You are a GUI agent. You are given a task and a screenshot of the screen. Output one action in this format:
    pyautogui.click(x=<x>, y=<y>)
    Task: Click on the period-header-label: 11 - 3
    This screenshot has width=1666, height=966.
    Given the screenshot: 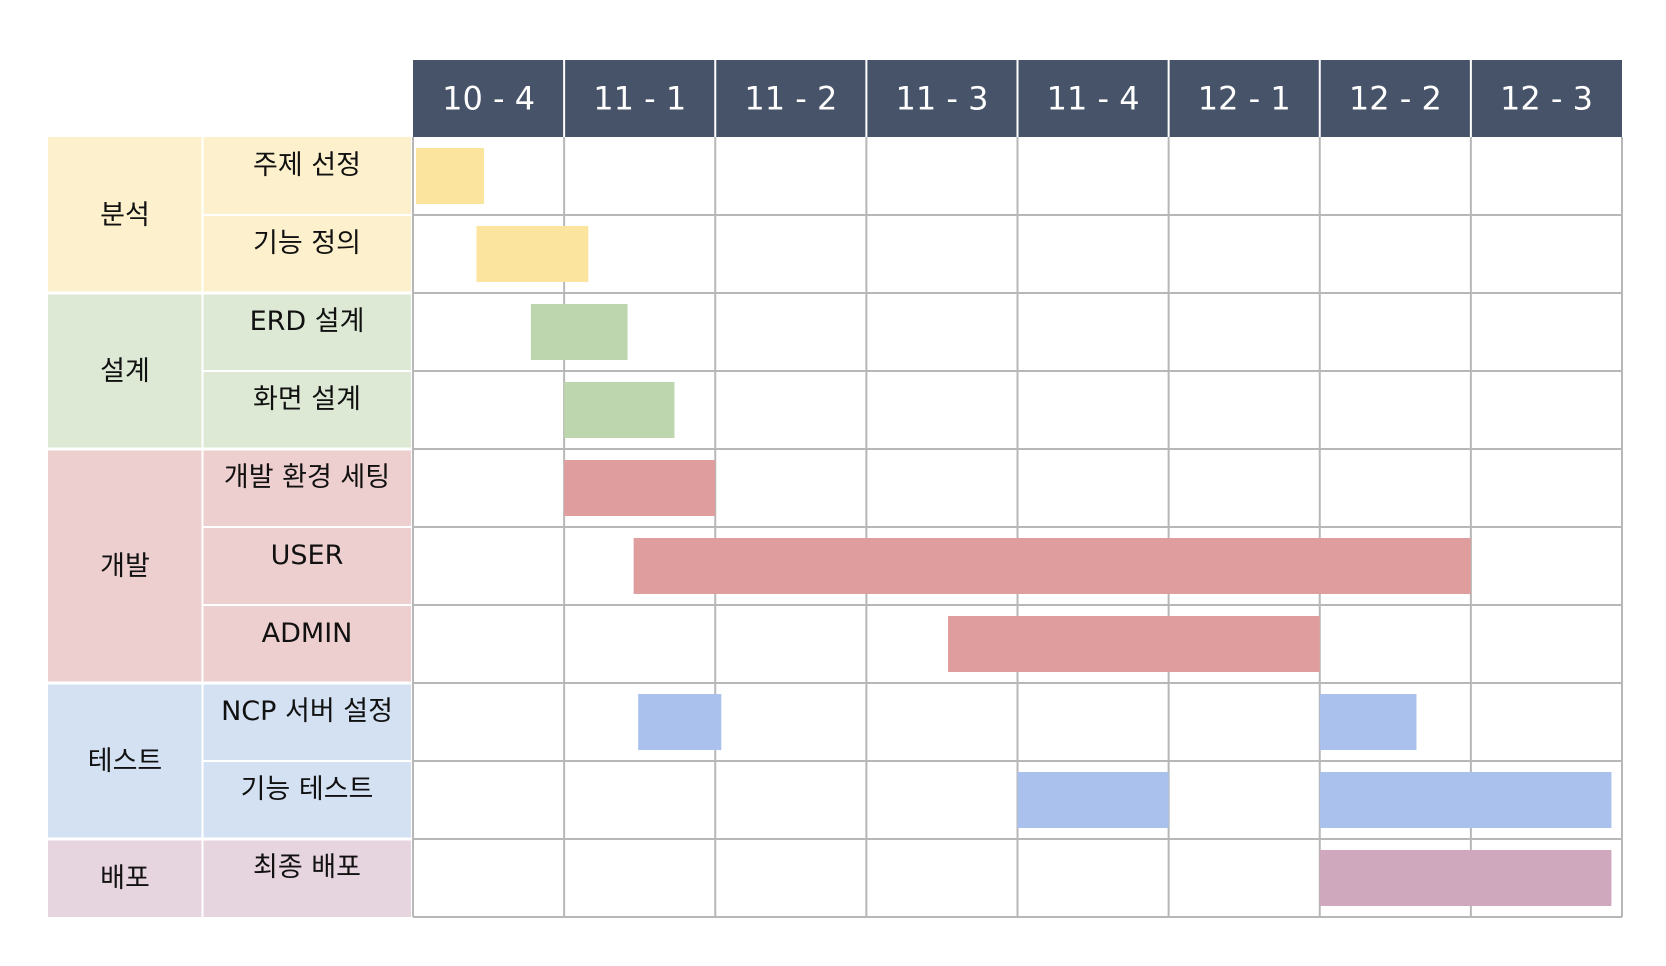 What is the action you would take?
    pyautogui.click(x=941, y=99)
    